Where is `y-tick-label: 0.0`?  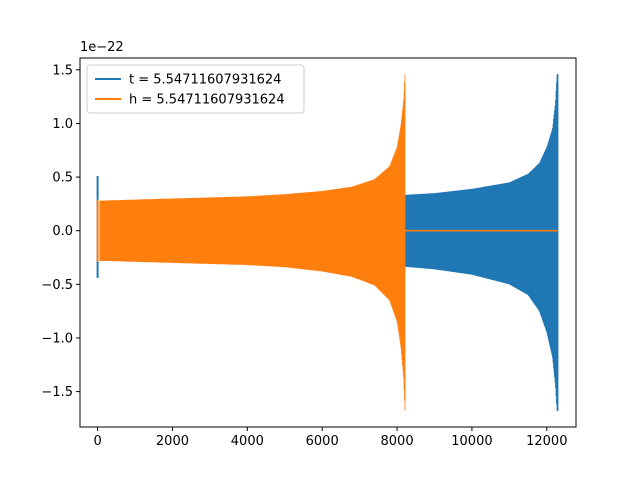 y-tick-label: 0.0 is located at coordinates (62, 231).